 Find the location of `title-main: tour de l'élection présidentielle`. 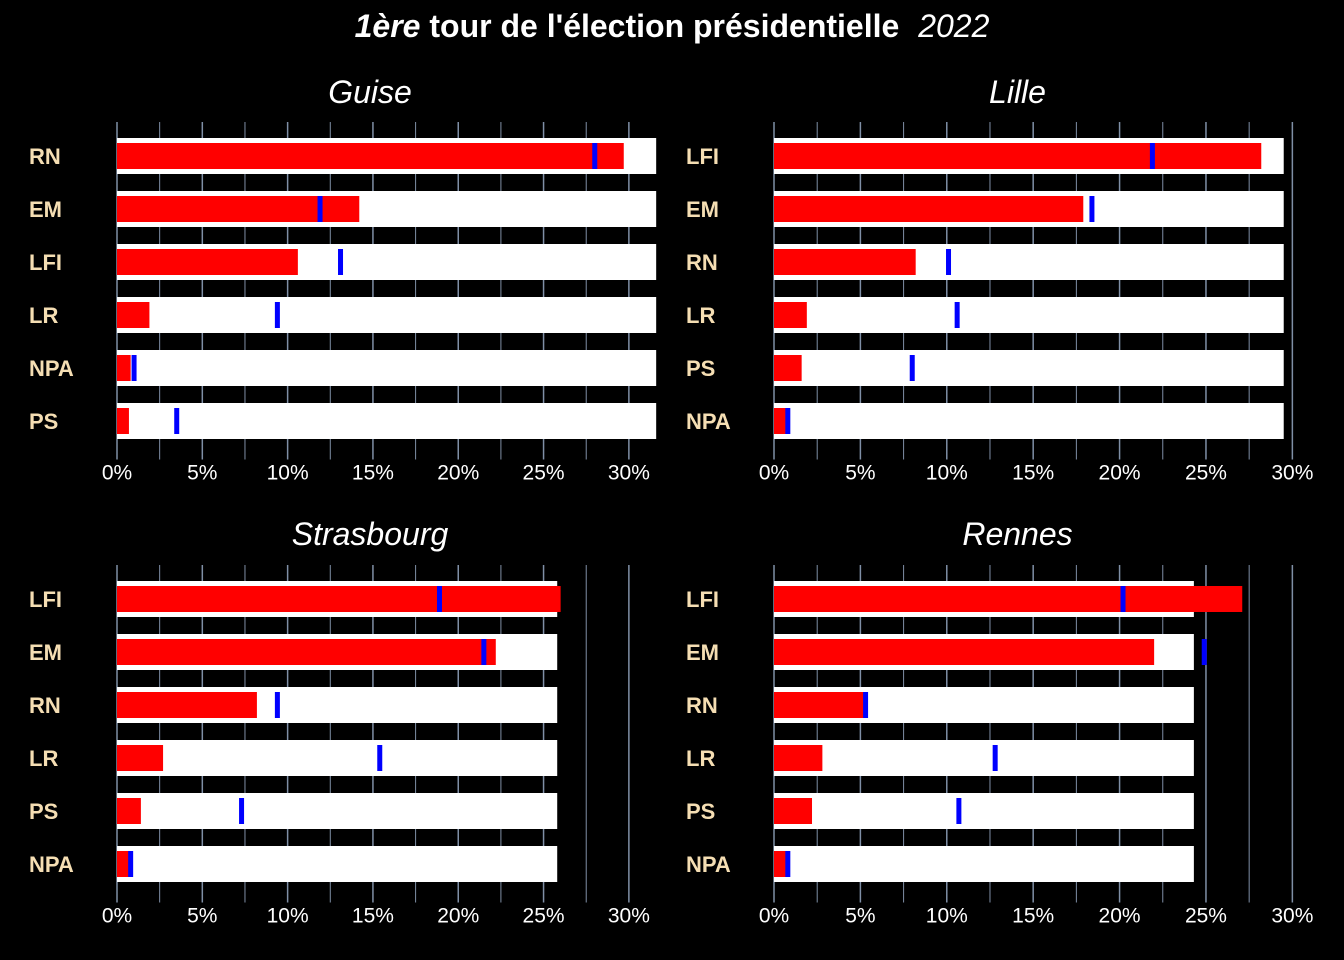

title-main: tour de l'élection présidentielle is located at coordinates (664, 26).